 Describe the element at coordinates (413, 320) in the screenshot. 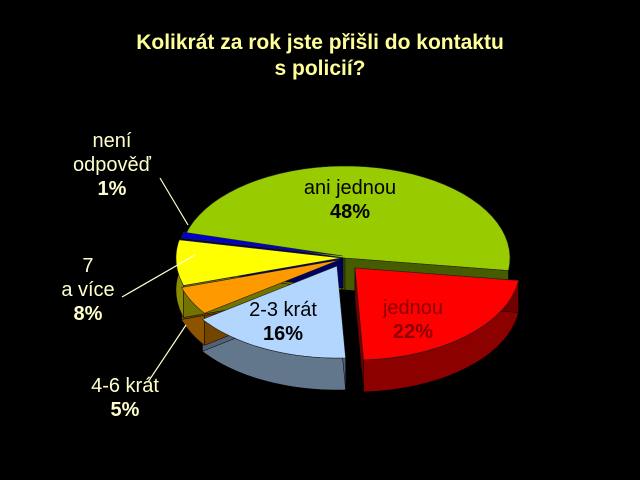

I see `slice-label: jednou 22%` at that location.